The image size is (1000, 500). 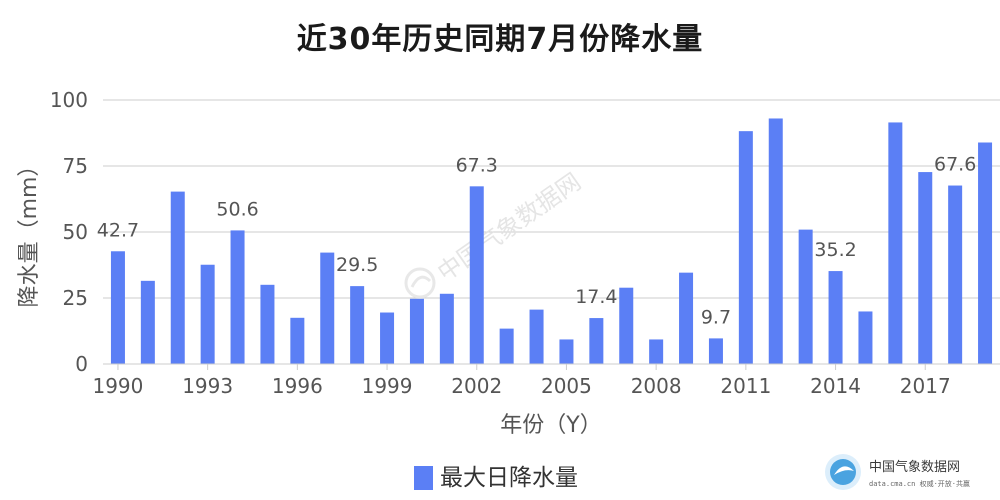 What do you see at coordinates (29, 231) in the screenshot?
I see `y-axis-label: 降水量（mm）` at bounding box center [29, 231].